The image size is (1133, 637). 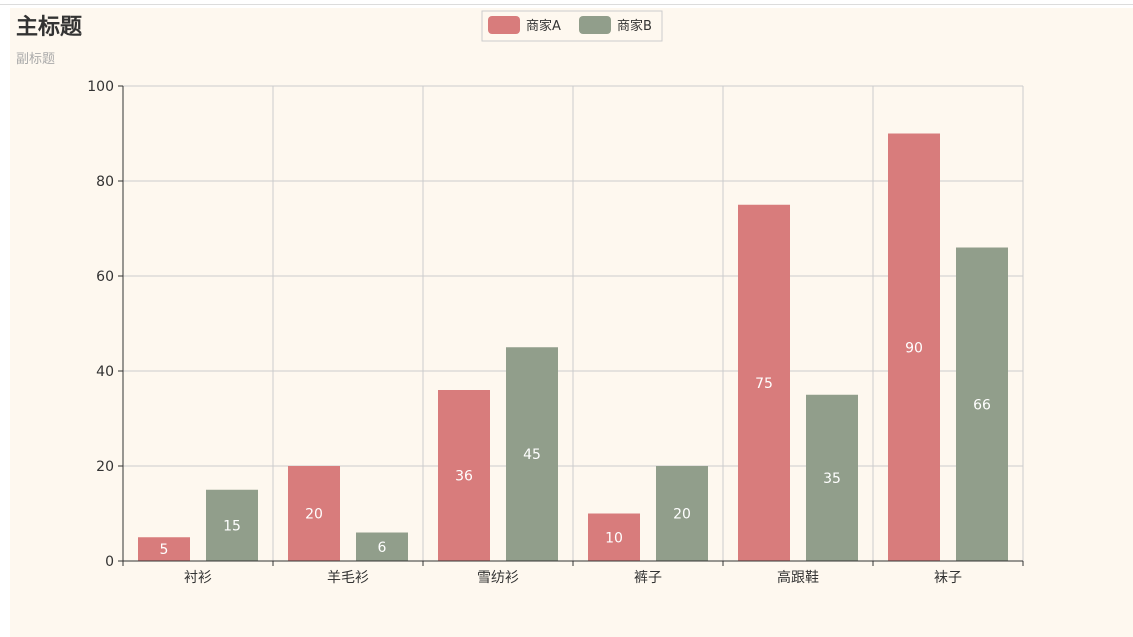 I want to click on data-label-series-b: 66, so click(x=982, y=405).